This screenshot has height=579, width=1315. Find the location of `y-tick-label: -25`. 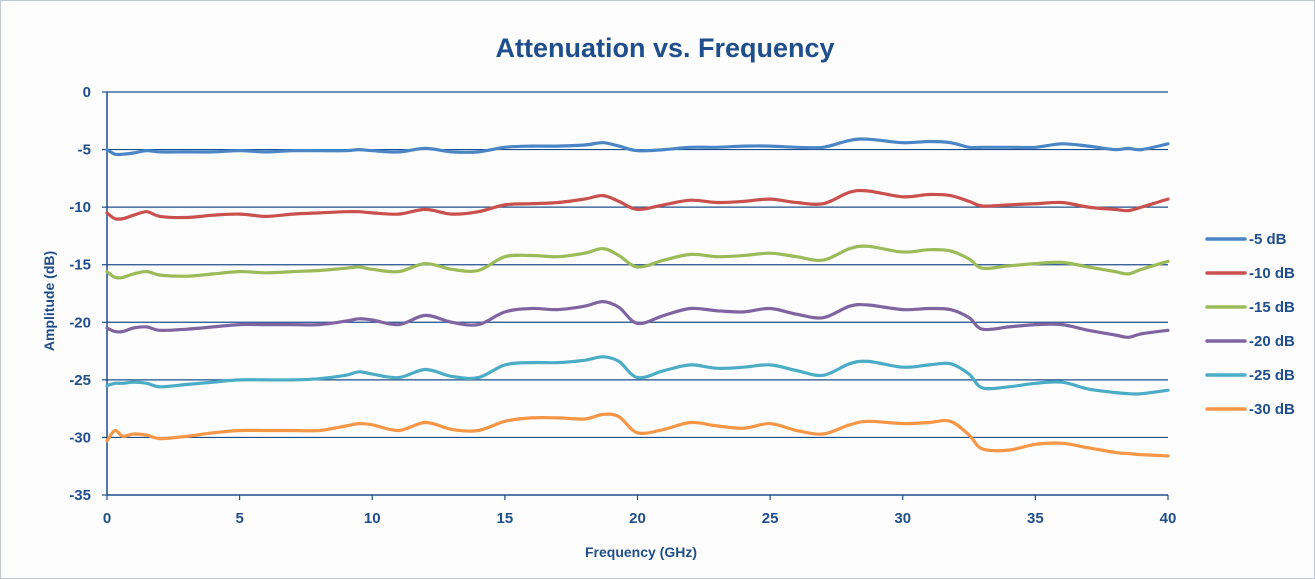

y-tick-label: -25 is located at coordinates (80, 380).